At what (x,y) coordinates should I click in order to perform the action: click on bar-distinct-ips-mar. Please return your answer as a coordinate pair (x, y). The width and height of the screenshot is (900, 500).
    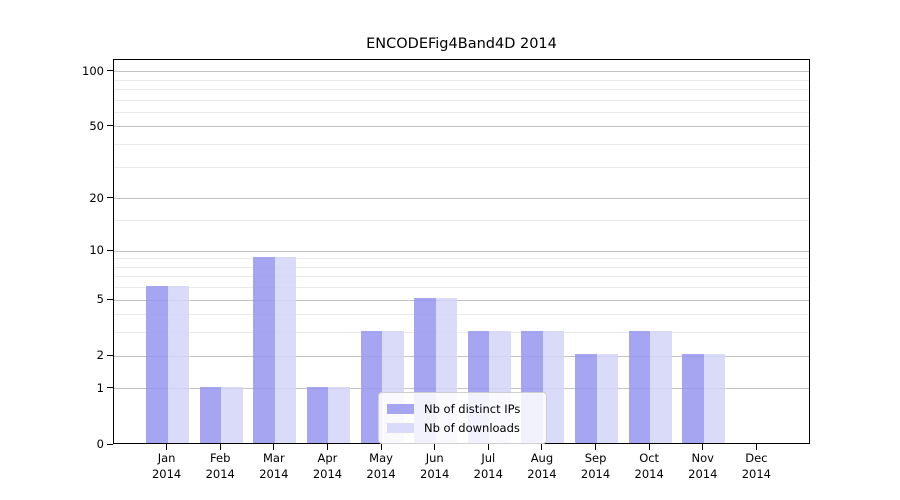
    Looking at the image, I should click on (264, 349).